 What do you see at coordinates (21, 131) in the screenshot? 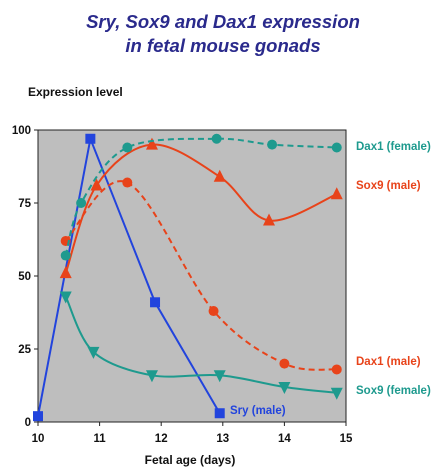
I see `y-tick-label: 100` at bounding box center [21, 131].